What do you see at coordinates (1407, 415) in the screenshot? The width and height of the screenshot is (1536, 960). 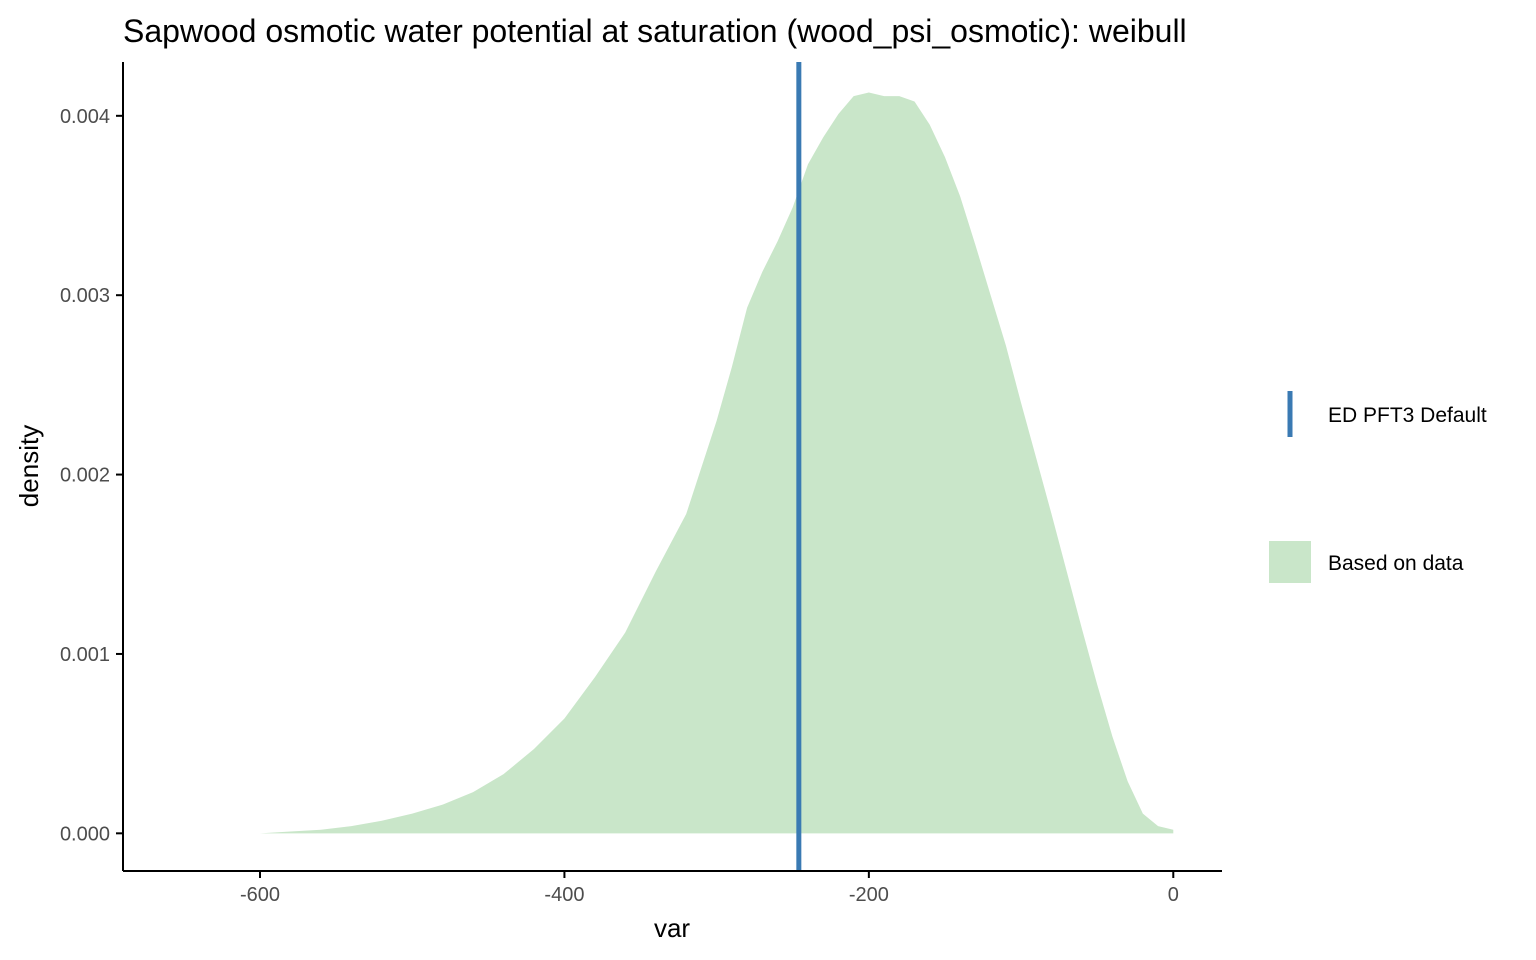 I see `legend-label-ed-pft3-default: ED PFT3 Default` at bounding box center [1407, 415].